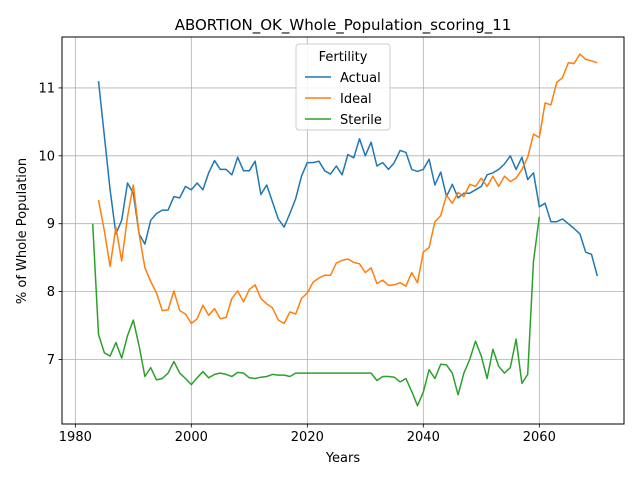 The height and width of the screenshot is (480, 640). What do you see at coordinates (539, 437) in the screenshot?
I see `x-tick-label: 2060` at bounding box center [539, 437].